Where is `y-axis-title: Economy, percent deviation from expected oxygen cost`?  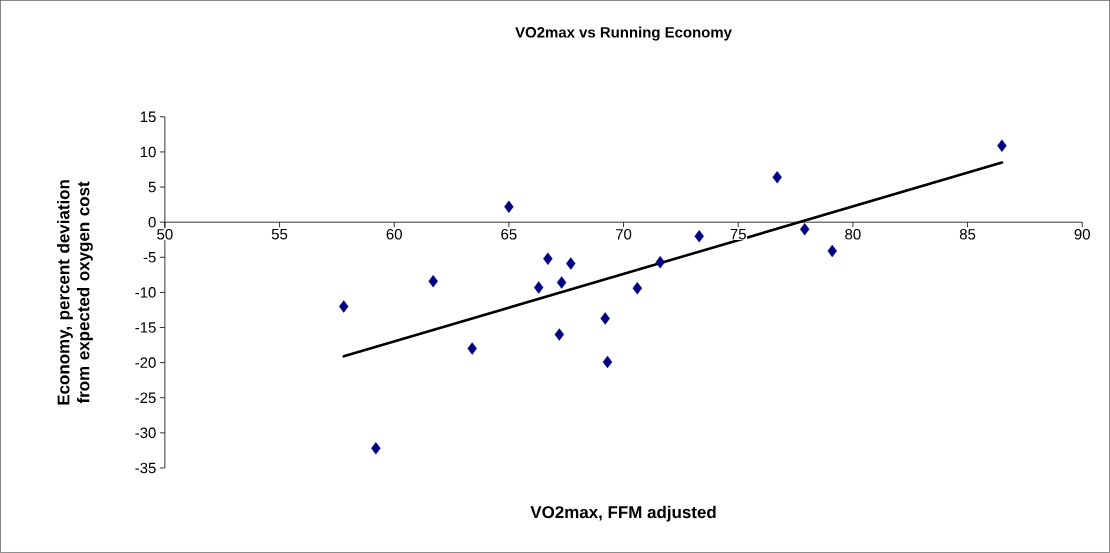
y-axis-title: Economy, percent deviation from expected oxygen cost is located at coordinates (75, 292).